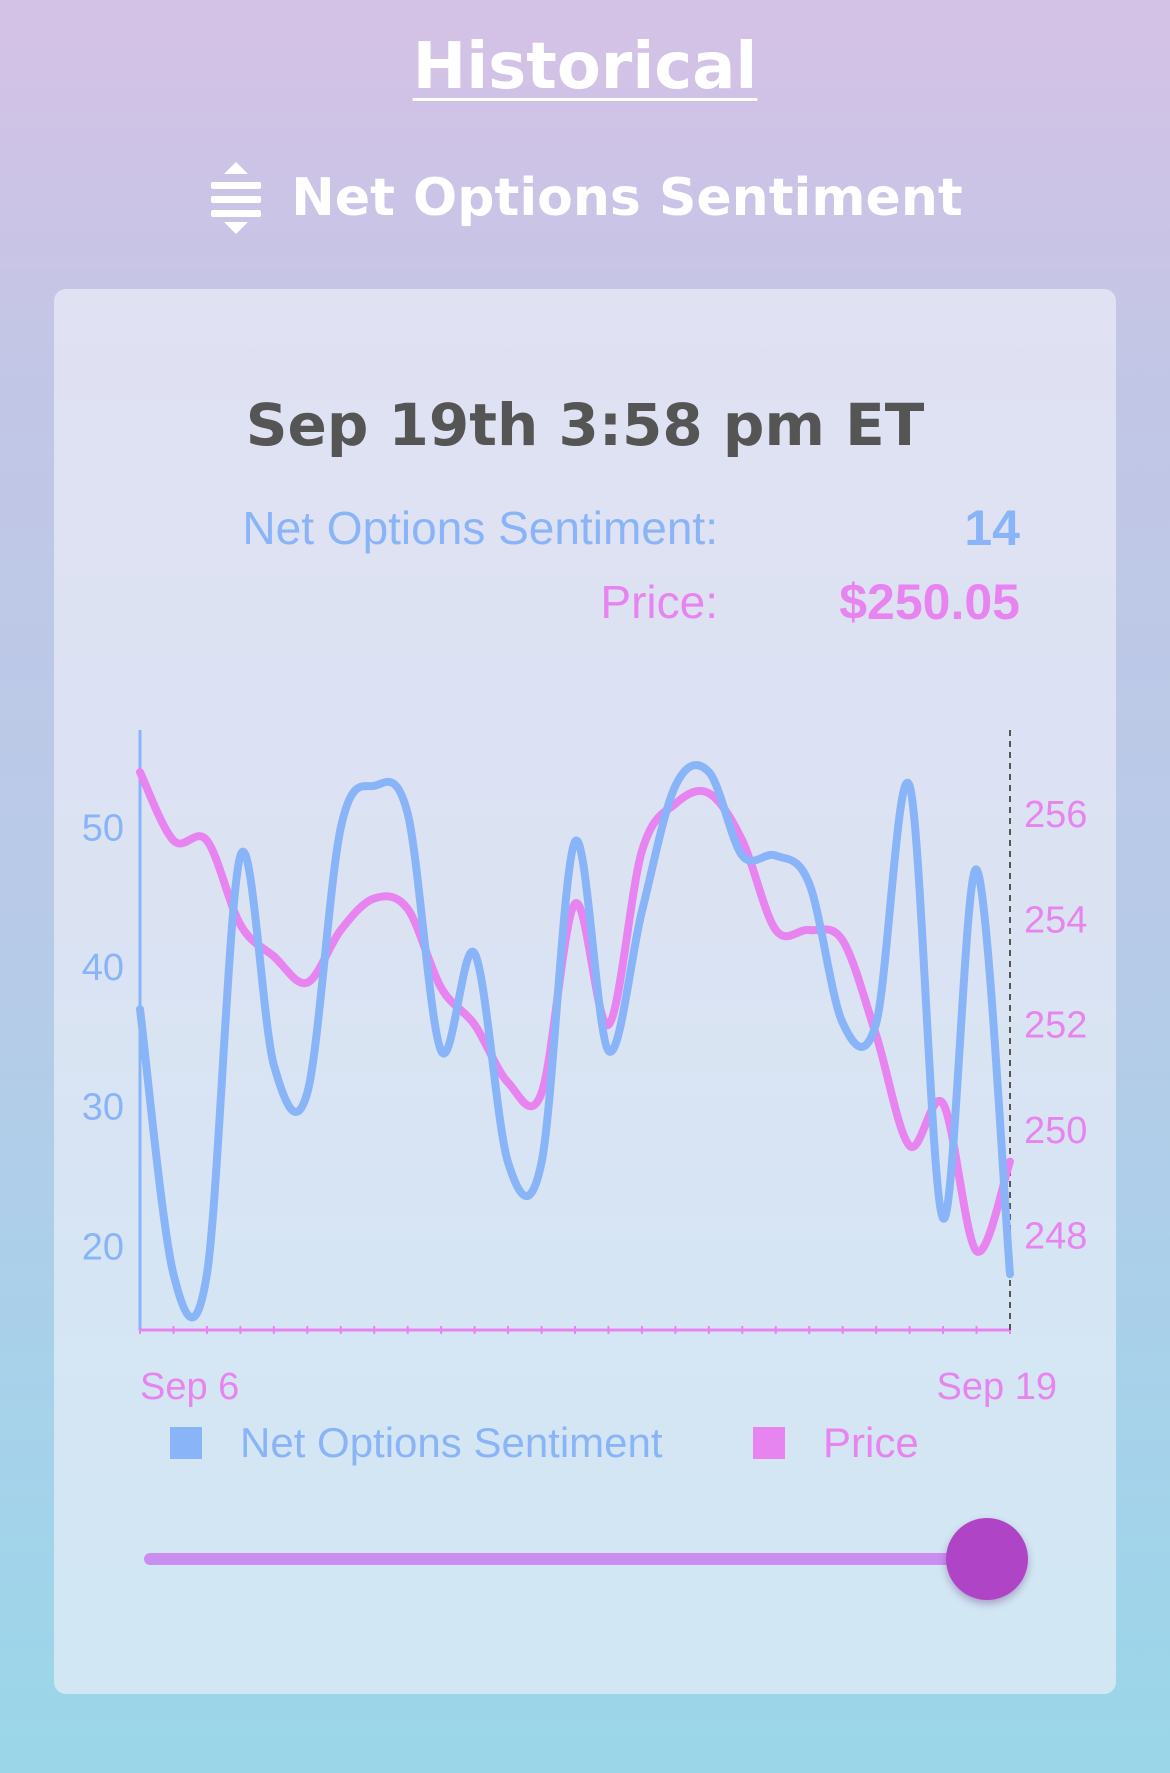  I want to click on left-tick-label: 30, so click(103, 1108).